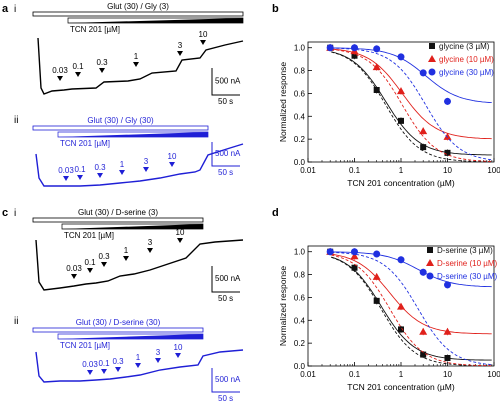 The image size is (500, 406). What do you see at coordinates (300, 116) in the screenshot?
I see `y-tick-label: 0.4` at bounding box center [300, 116].